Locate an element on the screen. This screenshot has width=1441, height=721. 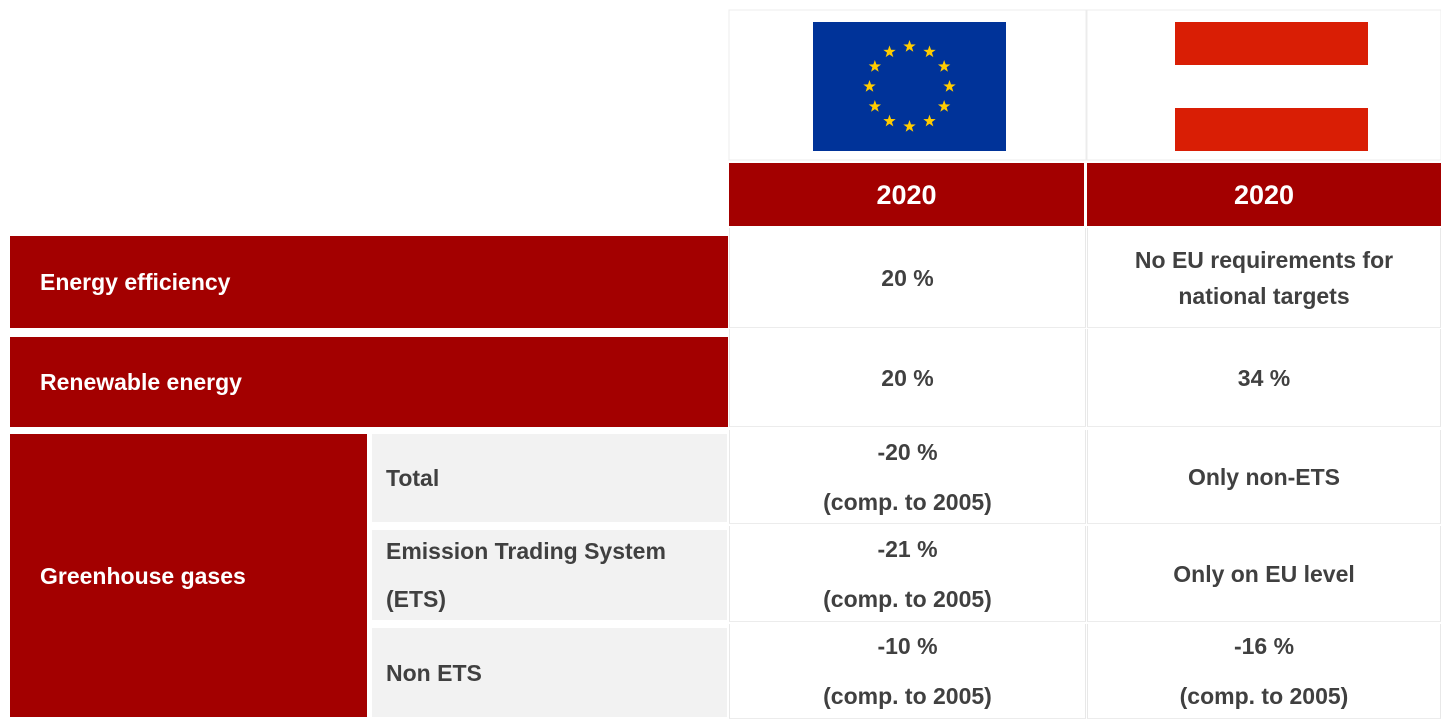
flags is located at coordinates (1084, 85).